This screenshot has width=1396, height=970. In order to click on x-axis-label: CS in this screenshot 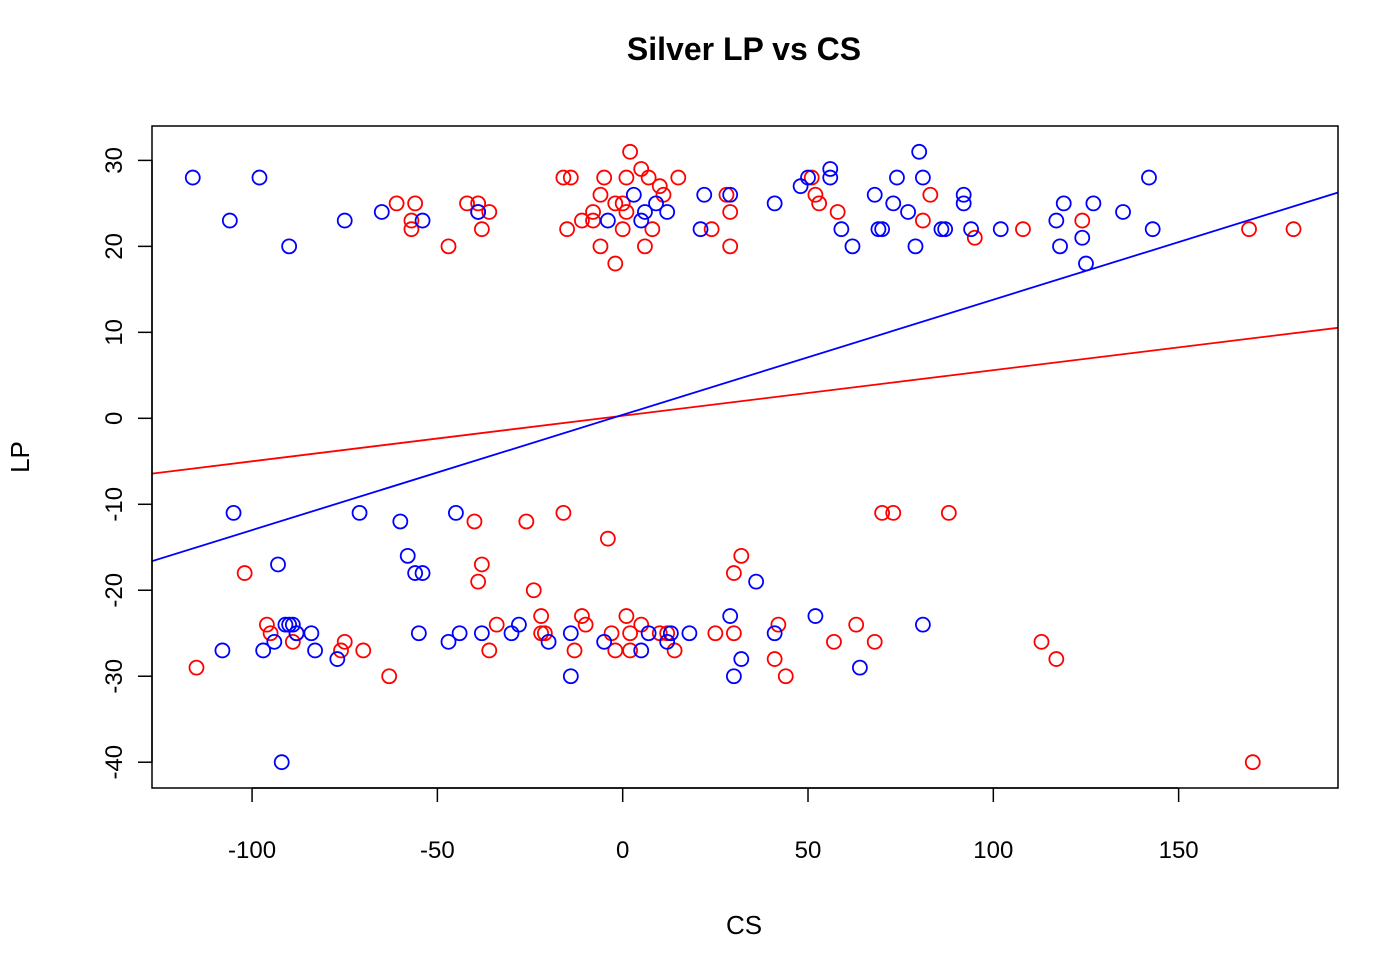, I will do `click(744, 925)`.